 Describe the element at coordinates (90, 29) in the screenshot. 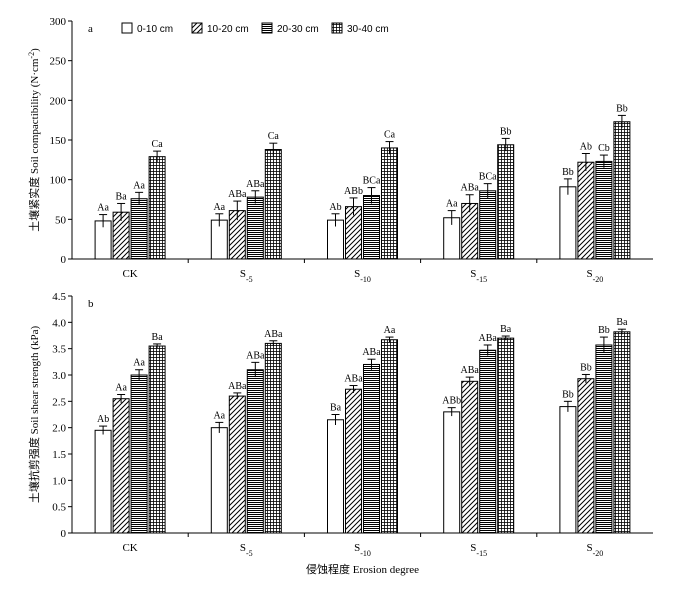

I see `panel-label: a` at that location.